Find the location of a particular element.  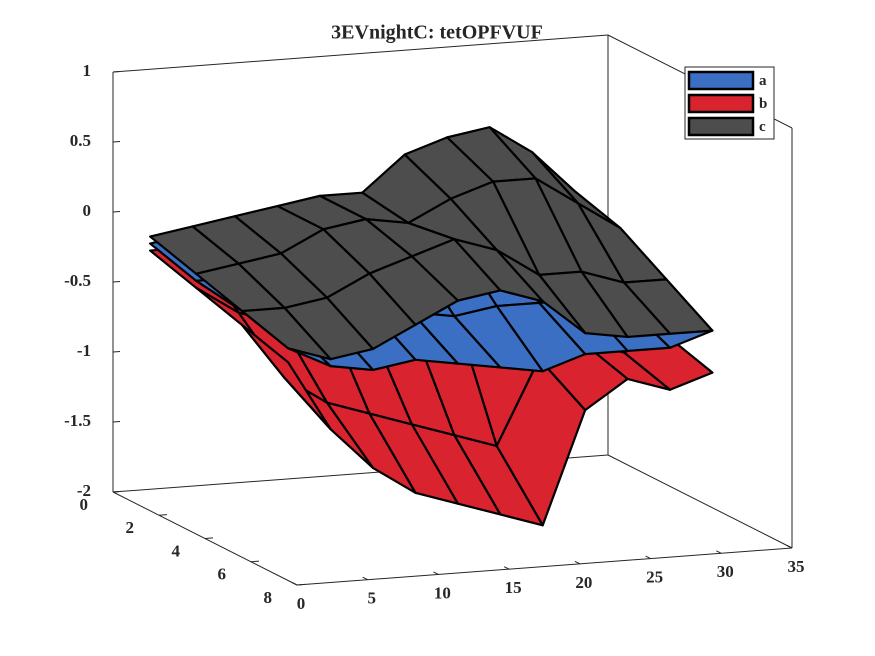

y-tick-label: 6 is located at coordinates (222, 574).